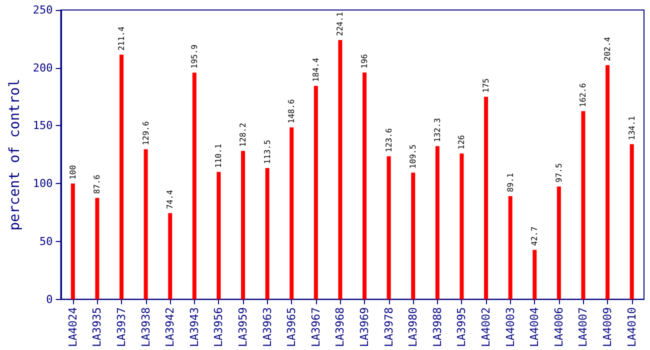 The image size is (650, 350). Describe the element at coordinates (583, 327) in the screenshot. I see `x-tick-label: LA4007` at that location.